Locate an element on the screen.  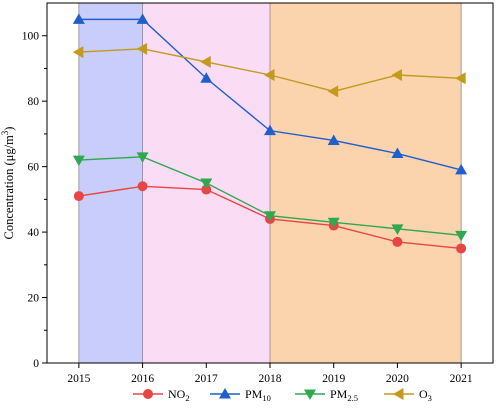
y-tick-label: 0 is located at coordinates (36, 364).